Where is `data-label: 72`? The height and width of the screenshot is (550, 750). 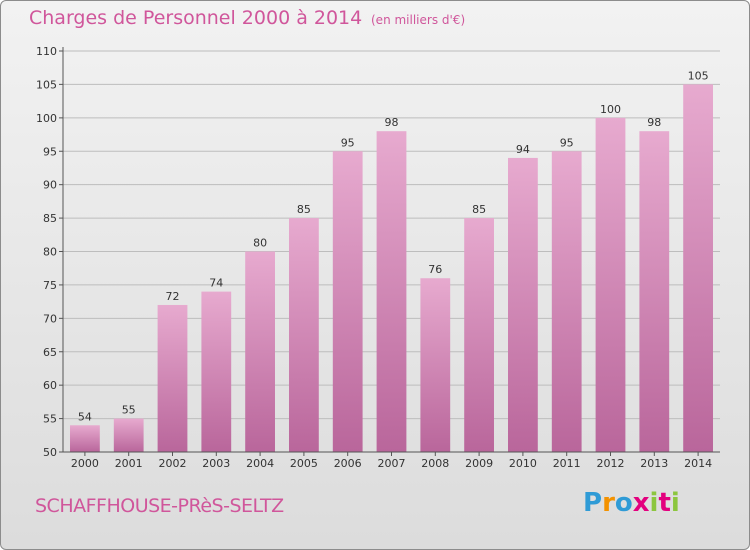 data-label: 72 is located at coordinates (173, 296).